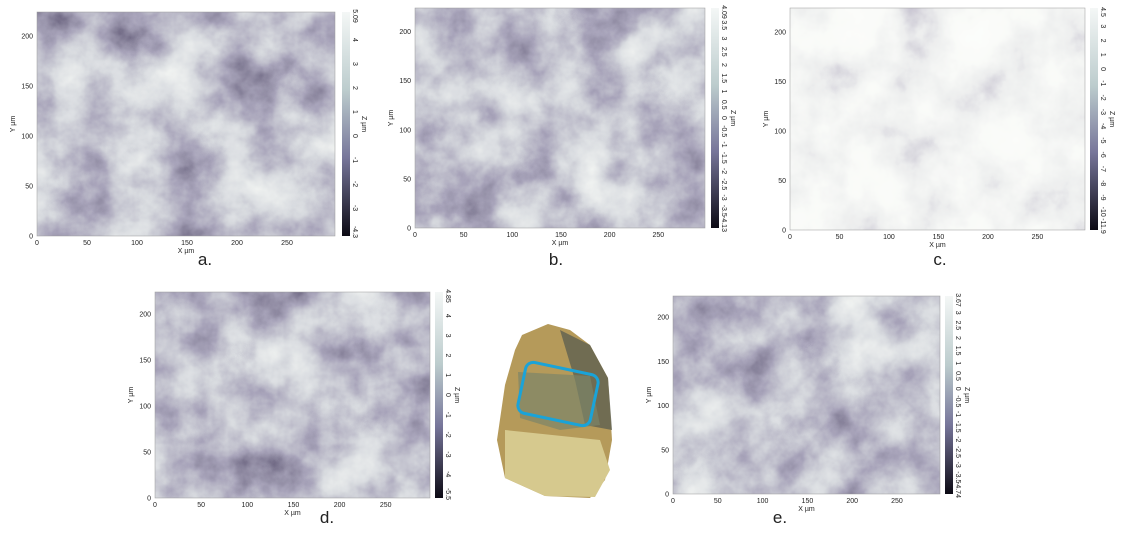 The width and height of the screenshot is (1126, 542). I want to click on colorbar-label: Z µm, so click(1111, 119).